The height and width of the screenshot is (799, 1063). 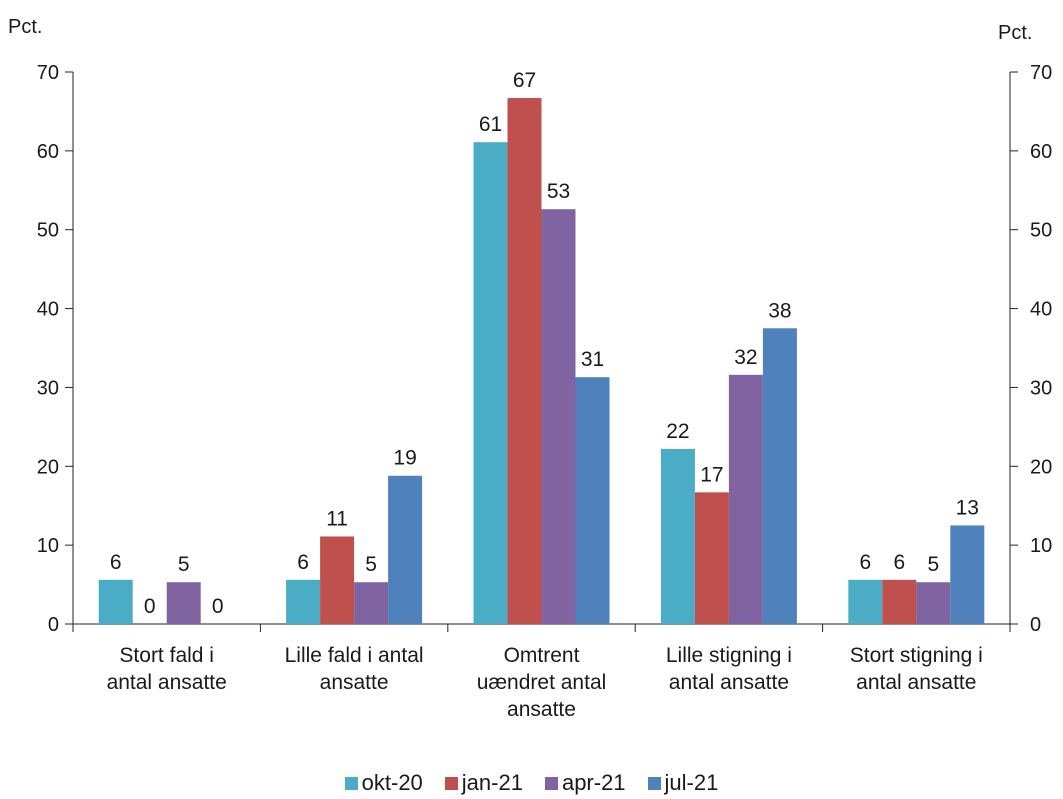 What do you see at coordinates (524, 80) in the screenshot?
I see `data-label: 67` at bounding box center [524, 80].